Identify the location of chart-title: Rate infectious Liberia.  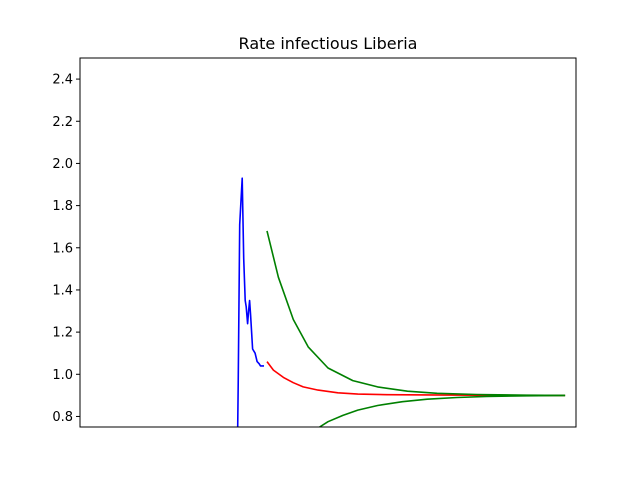
(328, 43).